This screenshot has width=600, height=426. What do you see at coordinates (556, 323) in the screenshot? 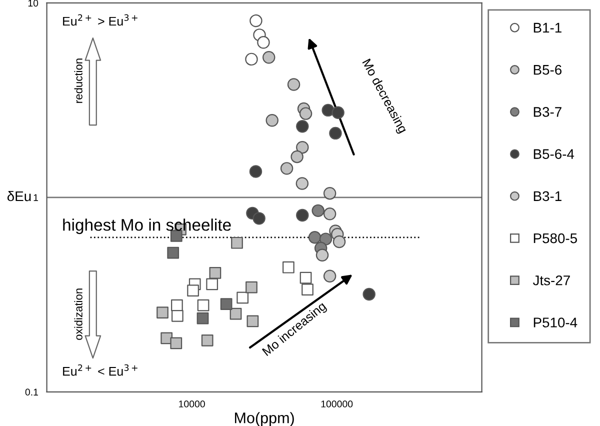
I see `legend-label: P510-4` at bounding box center [556, 323].